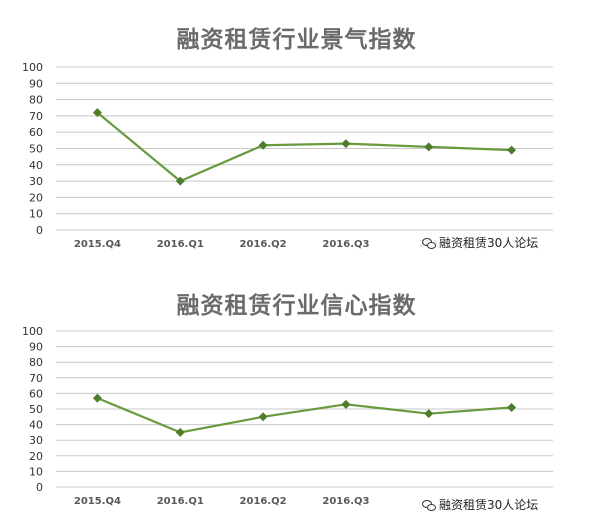  Describe the element at coordinates (296, 40) in the screenshot. I see `chart-title: 融资租赁行业景气指数` at that location.